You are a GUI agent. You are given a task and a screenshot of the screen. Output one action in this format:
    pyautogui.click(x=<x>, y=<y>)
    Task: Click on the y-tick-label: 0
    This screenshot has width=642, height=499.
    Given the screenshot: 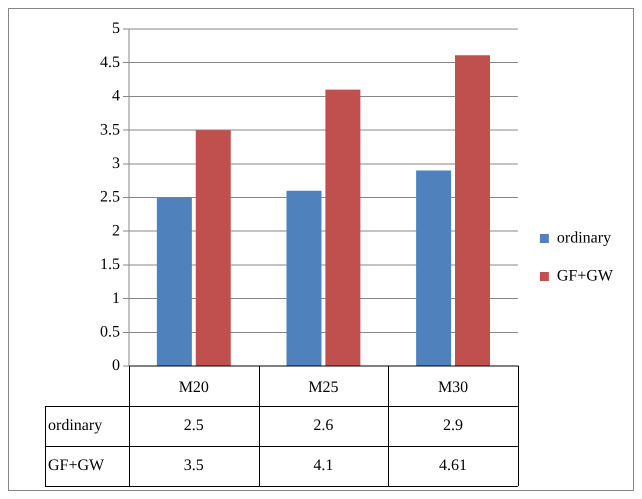 What is the action you would take?
    pyautogui.click(x=116, y=365)
    